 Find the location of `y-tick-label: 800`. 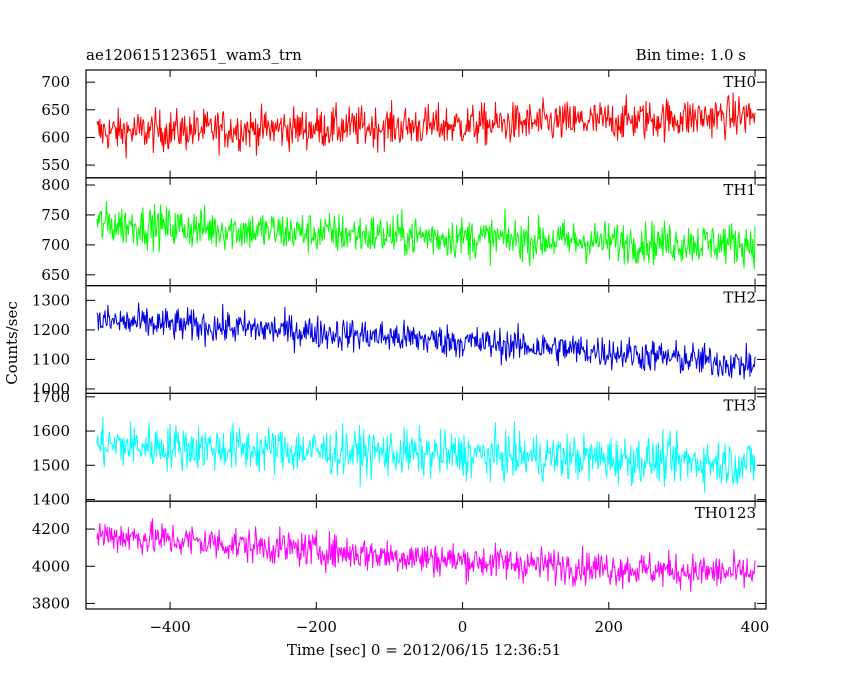

y-tick-label: 800 is located at coordinates (55, 185).